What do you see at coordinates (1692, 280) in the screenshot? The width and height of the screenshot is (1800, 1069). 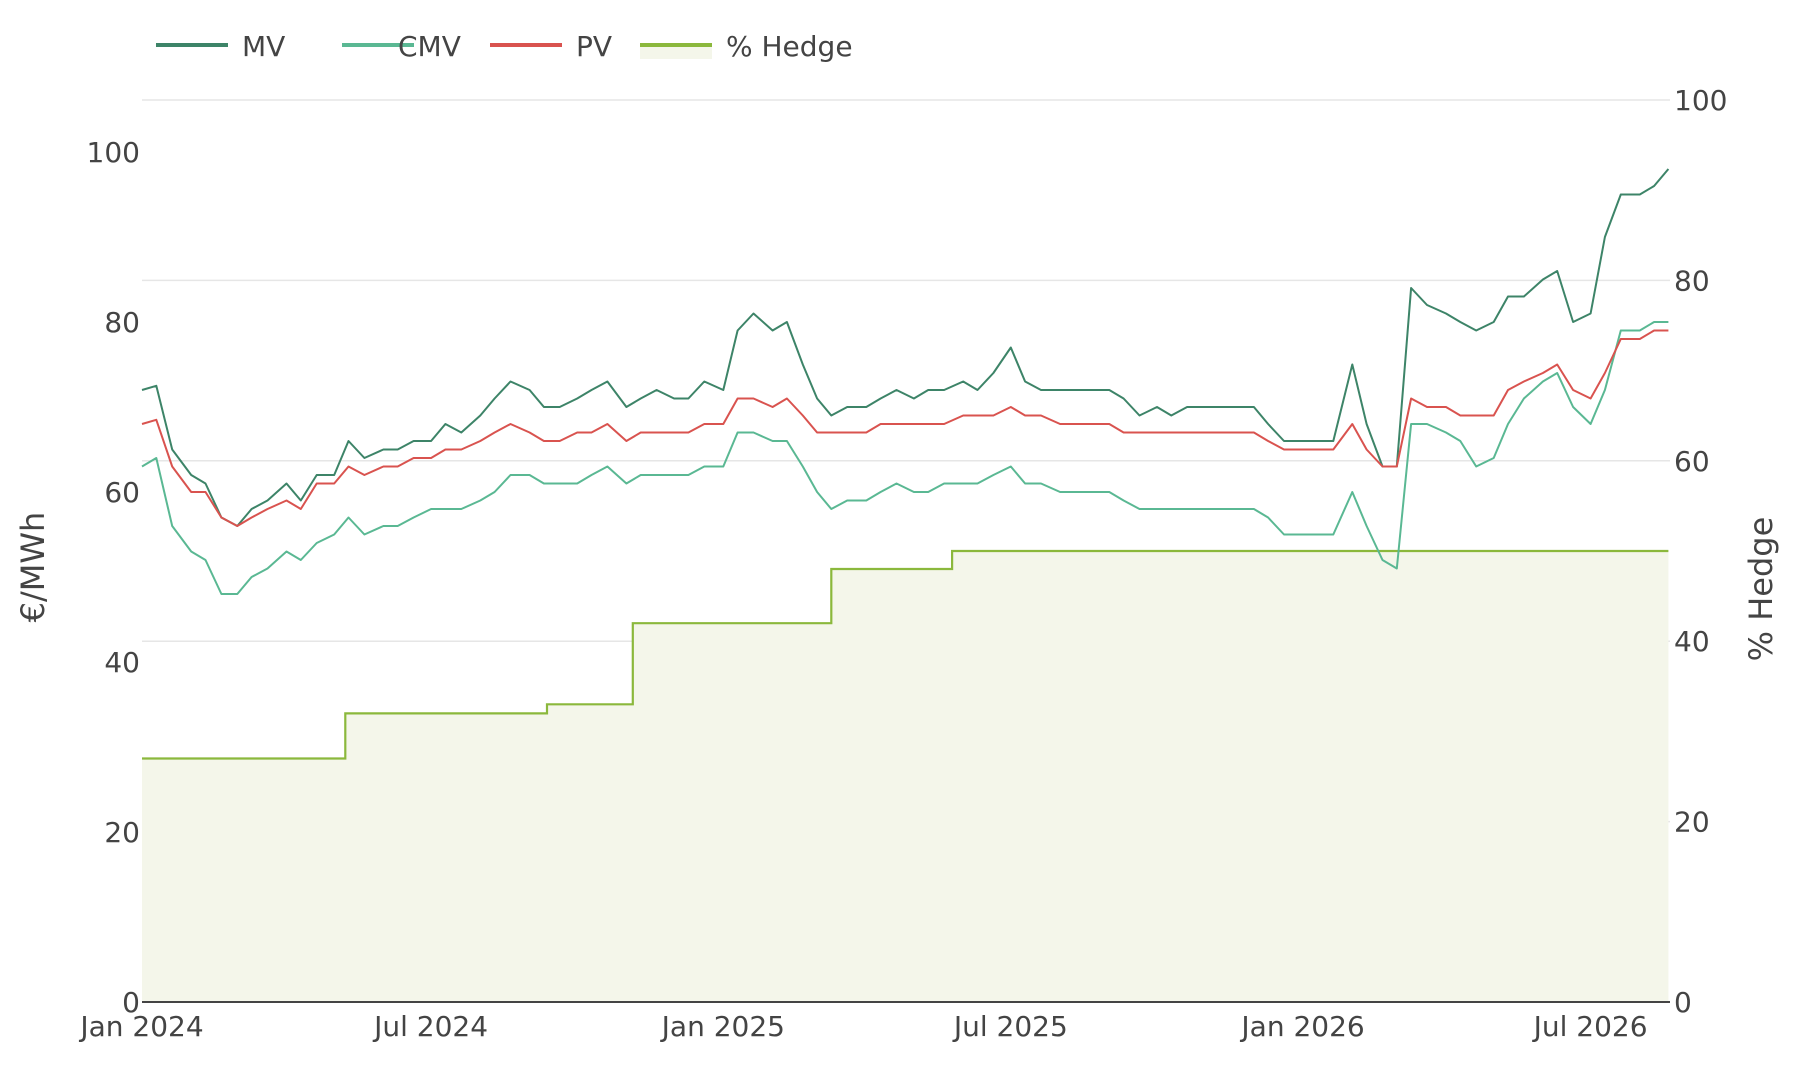 I see `y-right-tick-label: 80` at bounding box center [1692, 280].